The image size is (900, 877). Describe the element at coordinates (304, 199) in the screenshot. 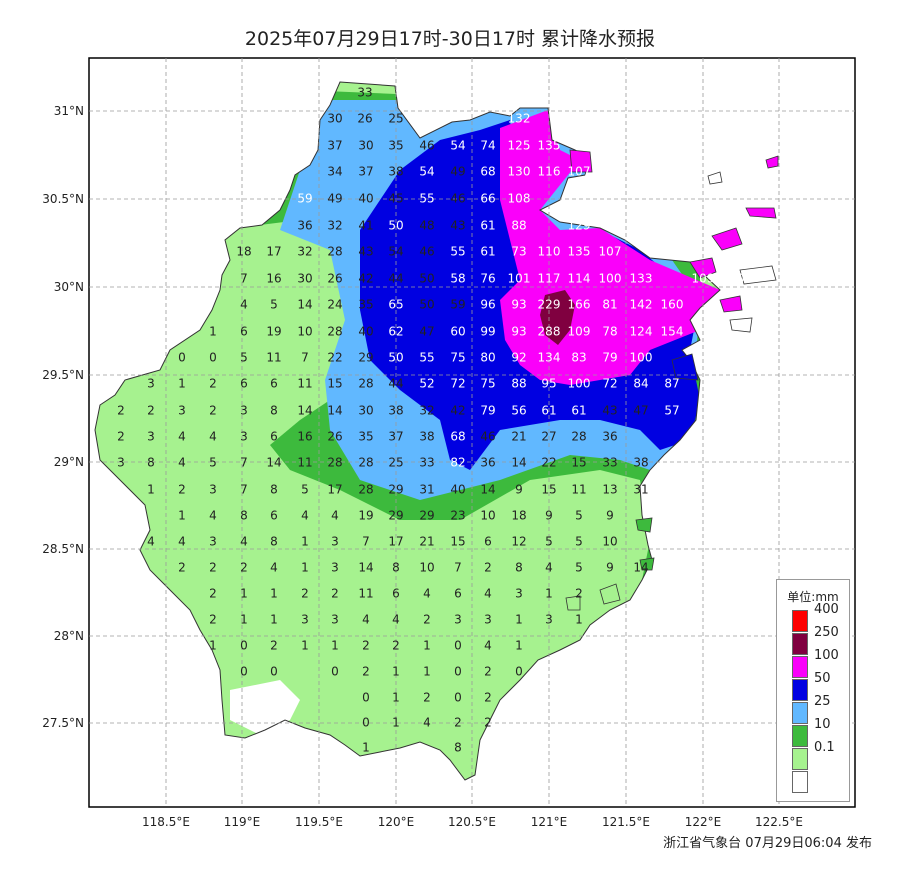

I see `station-value: 59` at that location.